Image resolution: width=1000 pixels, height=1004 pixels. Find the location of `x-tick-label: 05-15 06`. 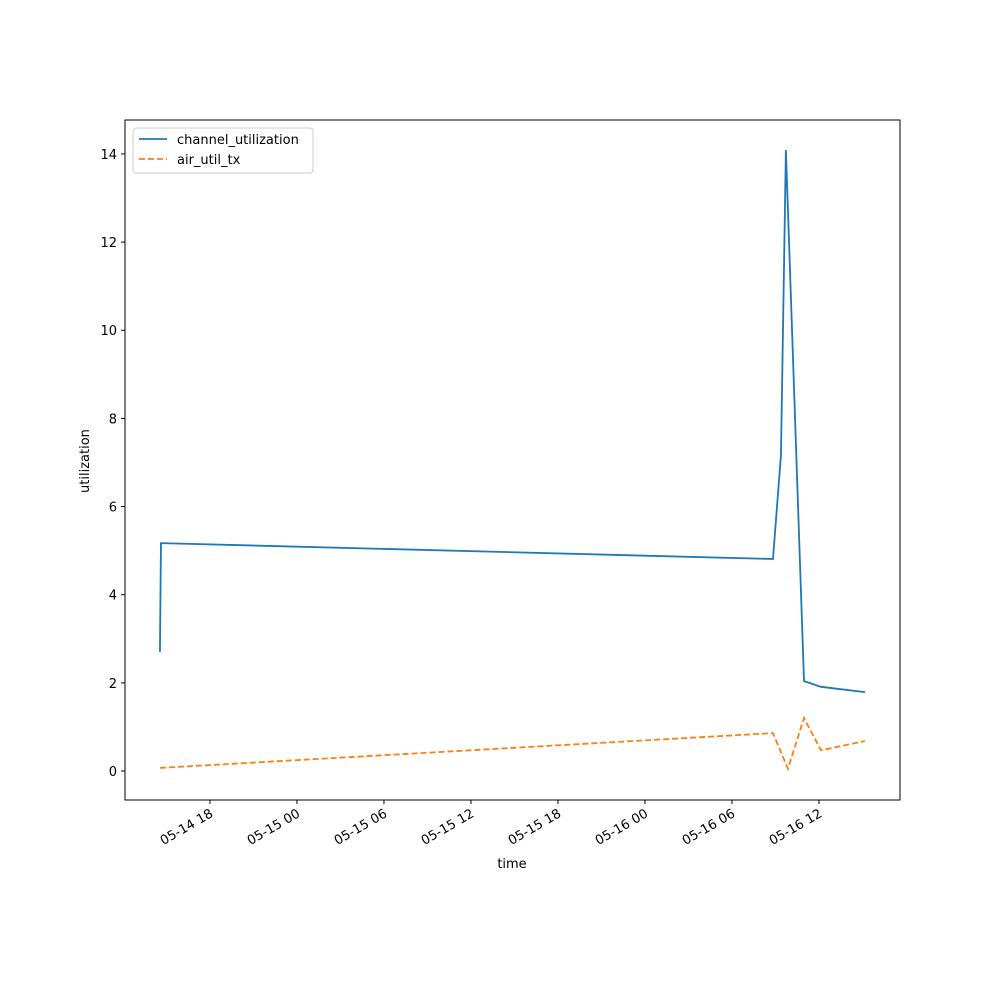

x-tick-label: 05-15 06 is located at coordinates (361, 827).